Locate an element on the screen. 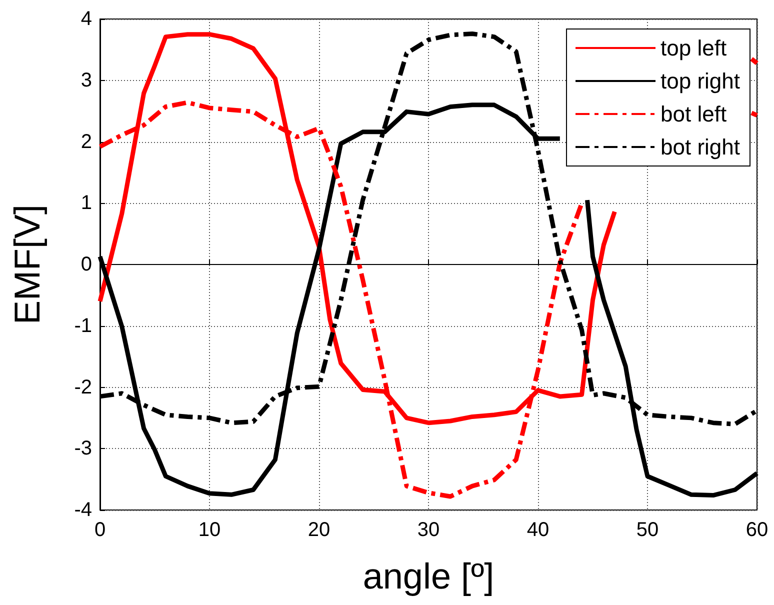 The height and width of the screenshot is (605, 774). x-tick-label: 10 is located at coordinates (209, 530).